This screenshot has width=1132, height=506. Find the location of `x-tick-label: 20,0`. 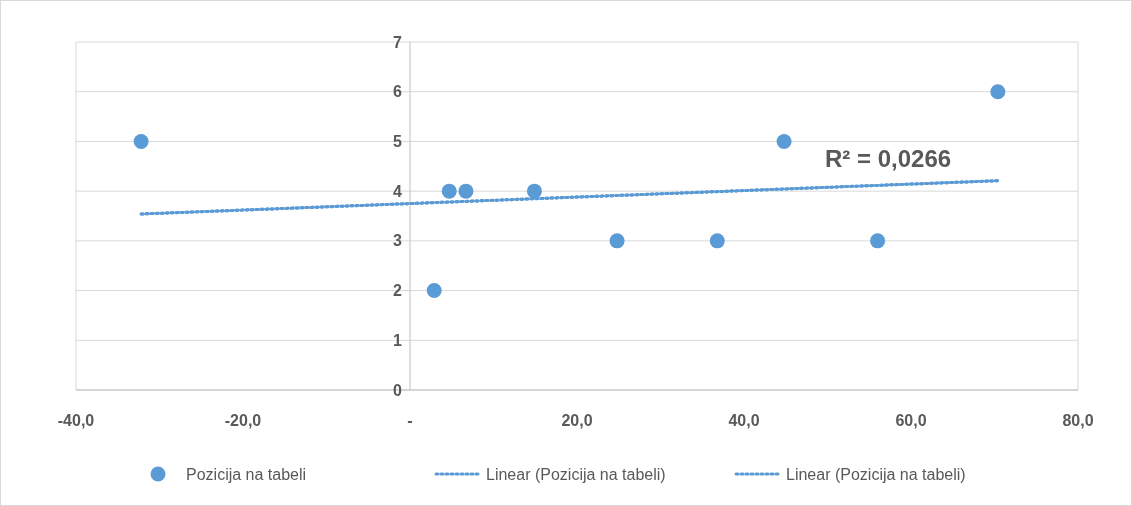

x-tick-label: 20,0 is located at coordinates (577, 420).